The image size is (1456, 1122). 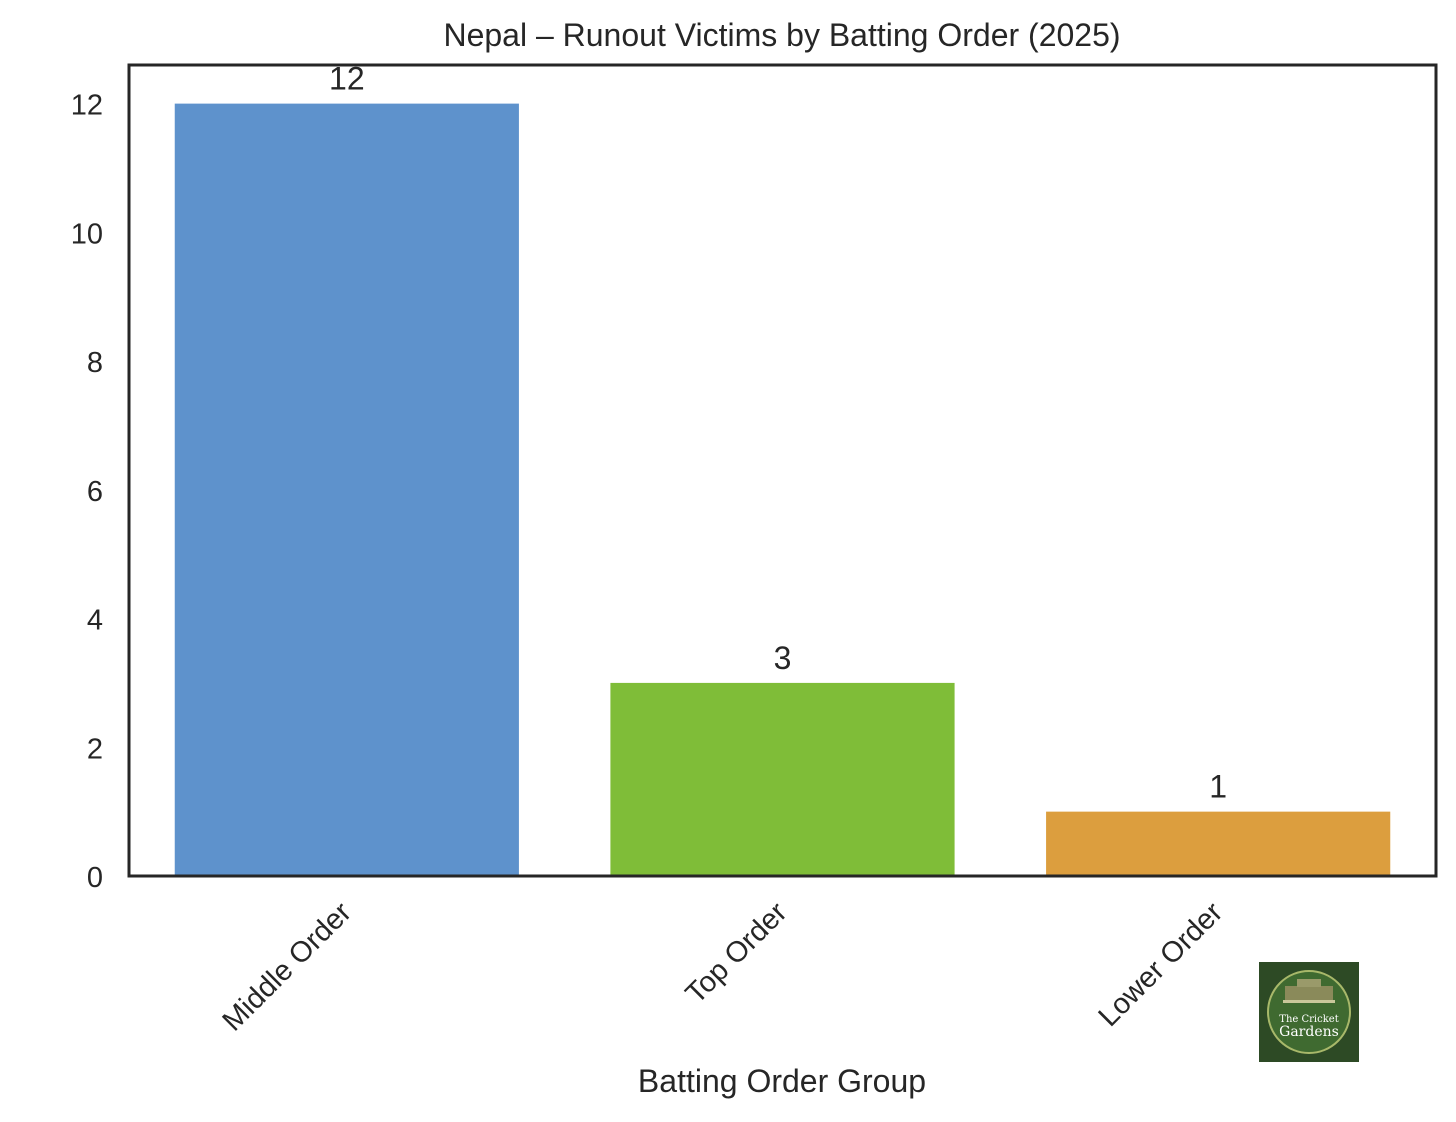 I want to click on y-tick-label: 8, so click(x=95, y=363).